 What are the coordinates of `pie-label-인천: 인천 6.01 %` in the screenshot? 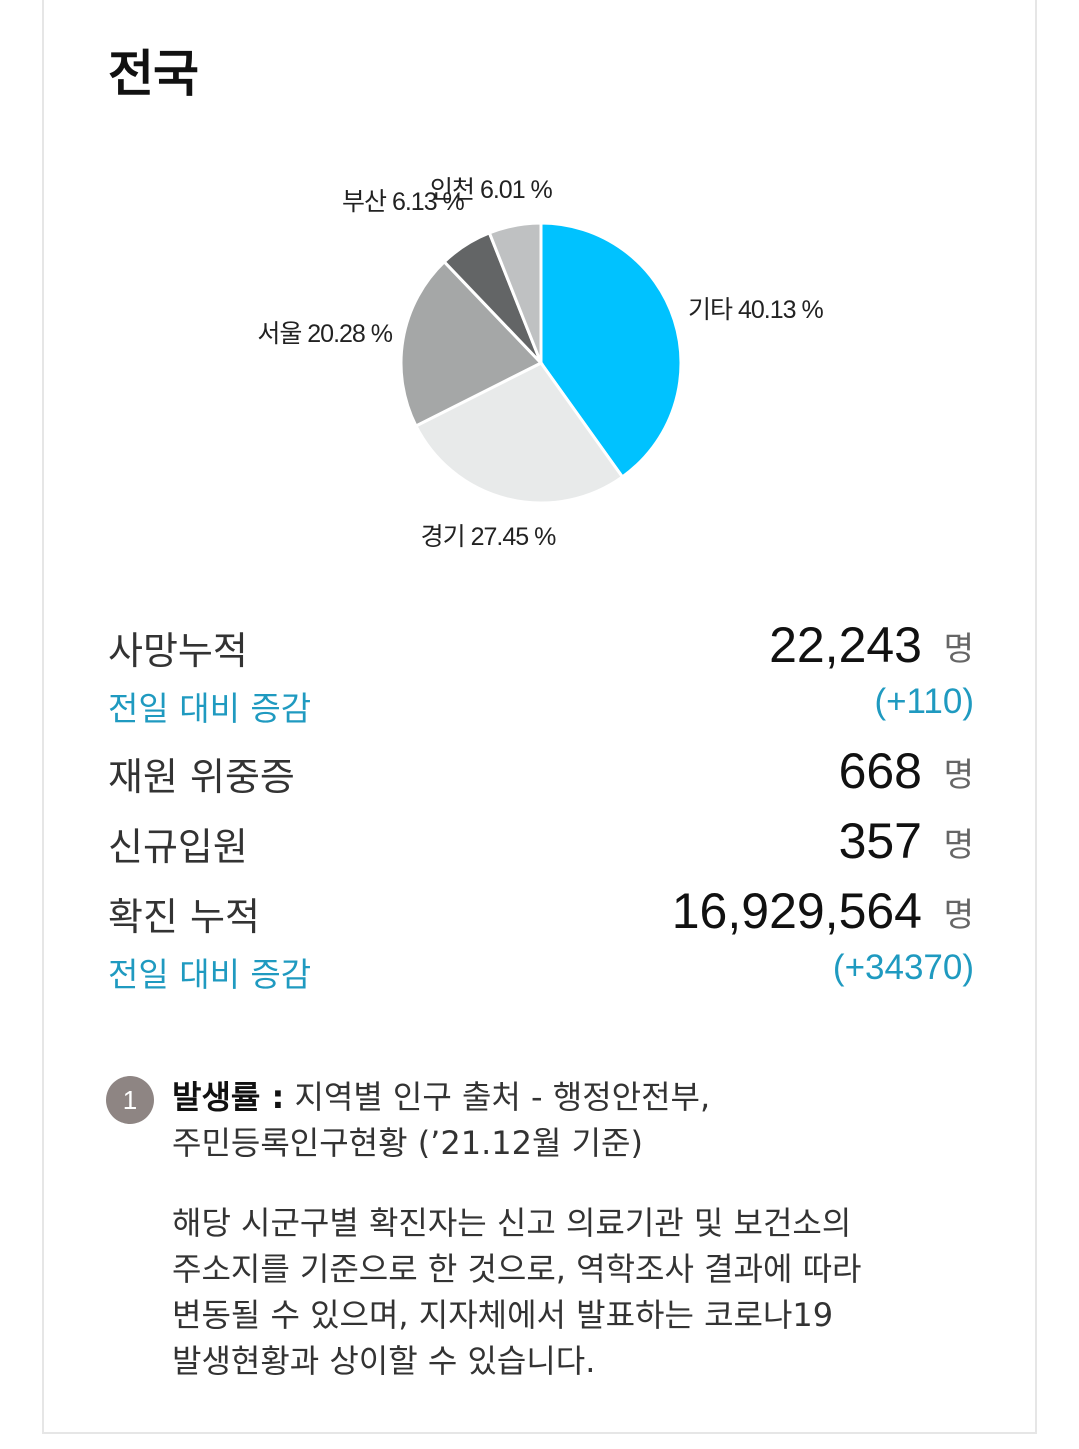 It's located at (491, 190).